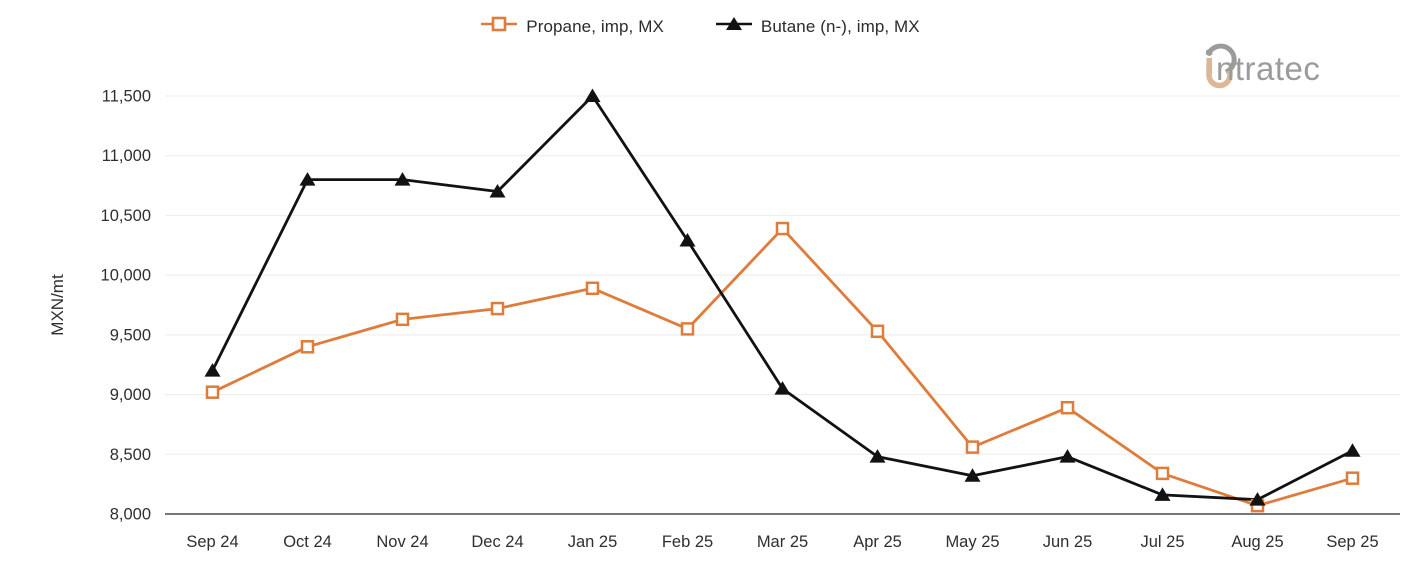 Image resolution: width=1401 pixels, height=561 pixels. Describe the element at coordinates (130, 335) in the screenshot. I see `y-tick-label: 9,500` at that location.